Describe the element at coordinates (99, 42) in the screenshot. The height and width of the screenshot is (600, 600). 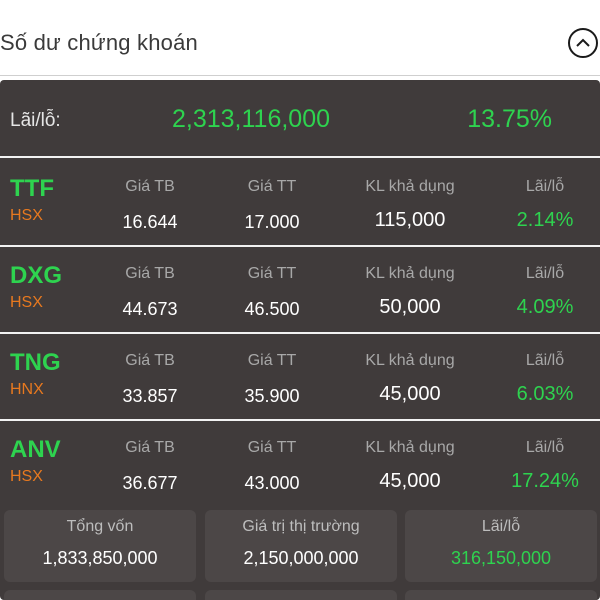
I see `section-title: Số dư chứng khoán` at that location.